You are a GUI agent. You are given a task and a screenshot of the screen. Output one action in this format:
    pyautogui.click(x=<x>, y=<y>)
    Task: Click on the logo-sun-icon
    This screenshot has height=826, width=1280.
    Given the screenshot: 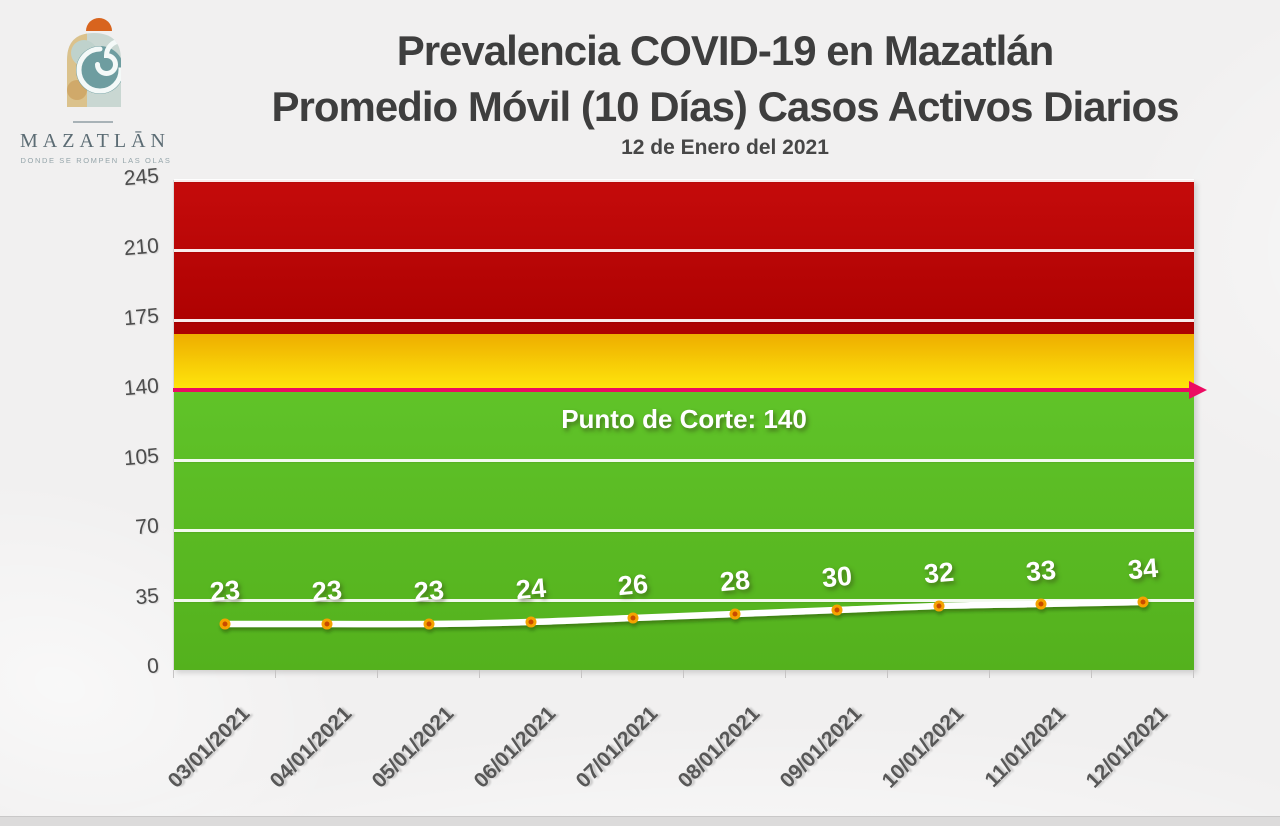 What is the action you would take?
    pyautogui.click(x=99, y=24)
    